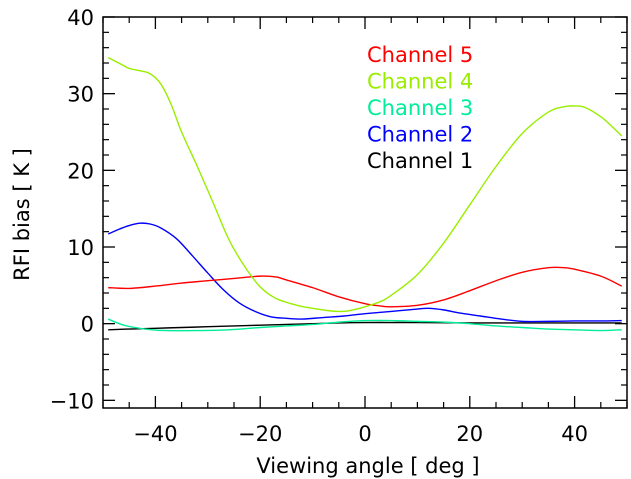 Image resolution: width=631 pixels, height=479 pixels. I want to click on legend-entry-channel-1: Channel 1, so click(420, 161).